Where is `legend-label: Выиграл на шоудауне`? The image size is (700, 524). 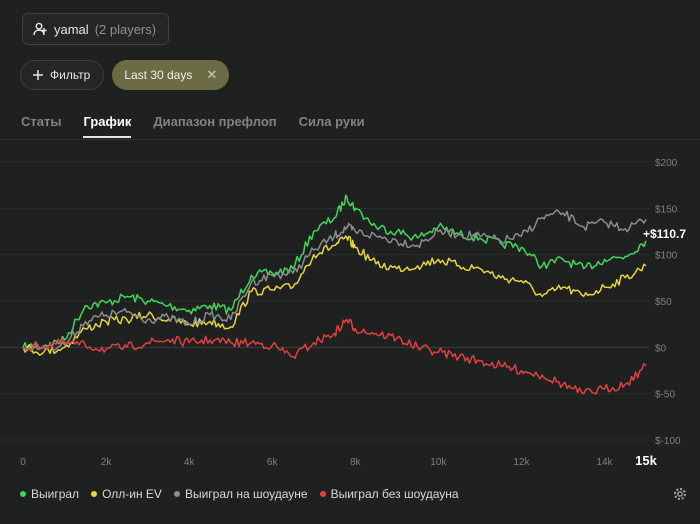 legend-label: Выиграл на шоудауне is located at coordinates (246, 494).